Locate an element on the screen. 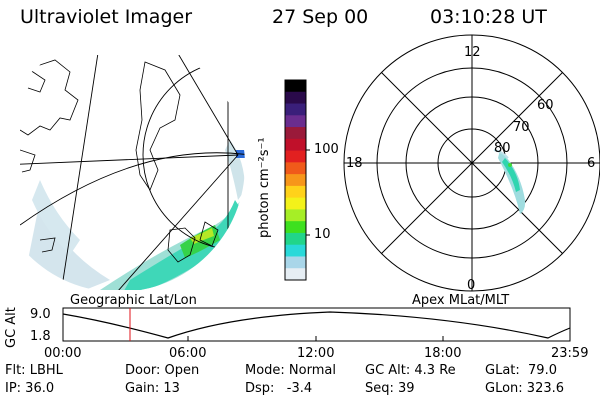  colorbar is located at coordinates (295, 180).